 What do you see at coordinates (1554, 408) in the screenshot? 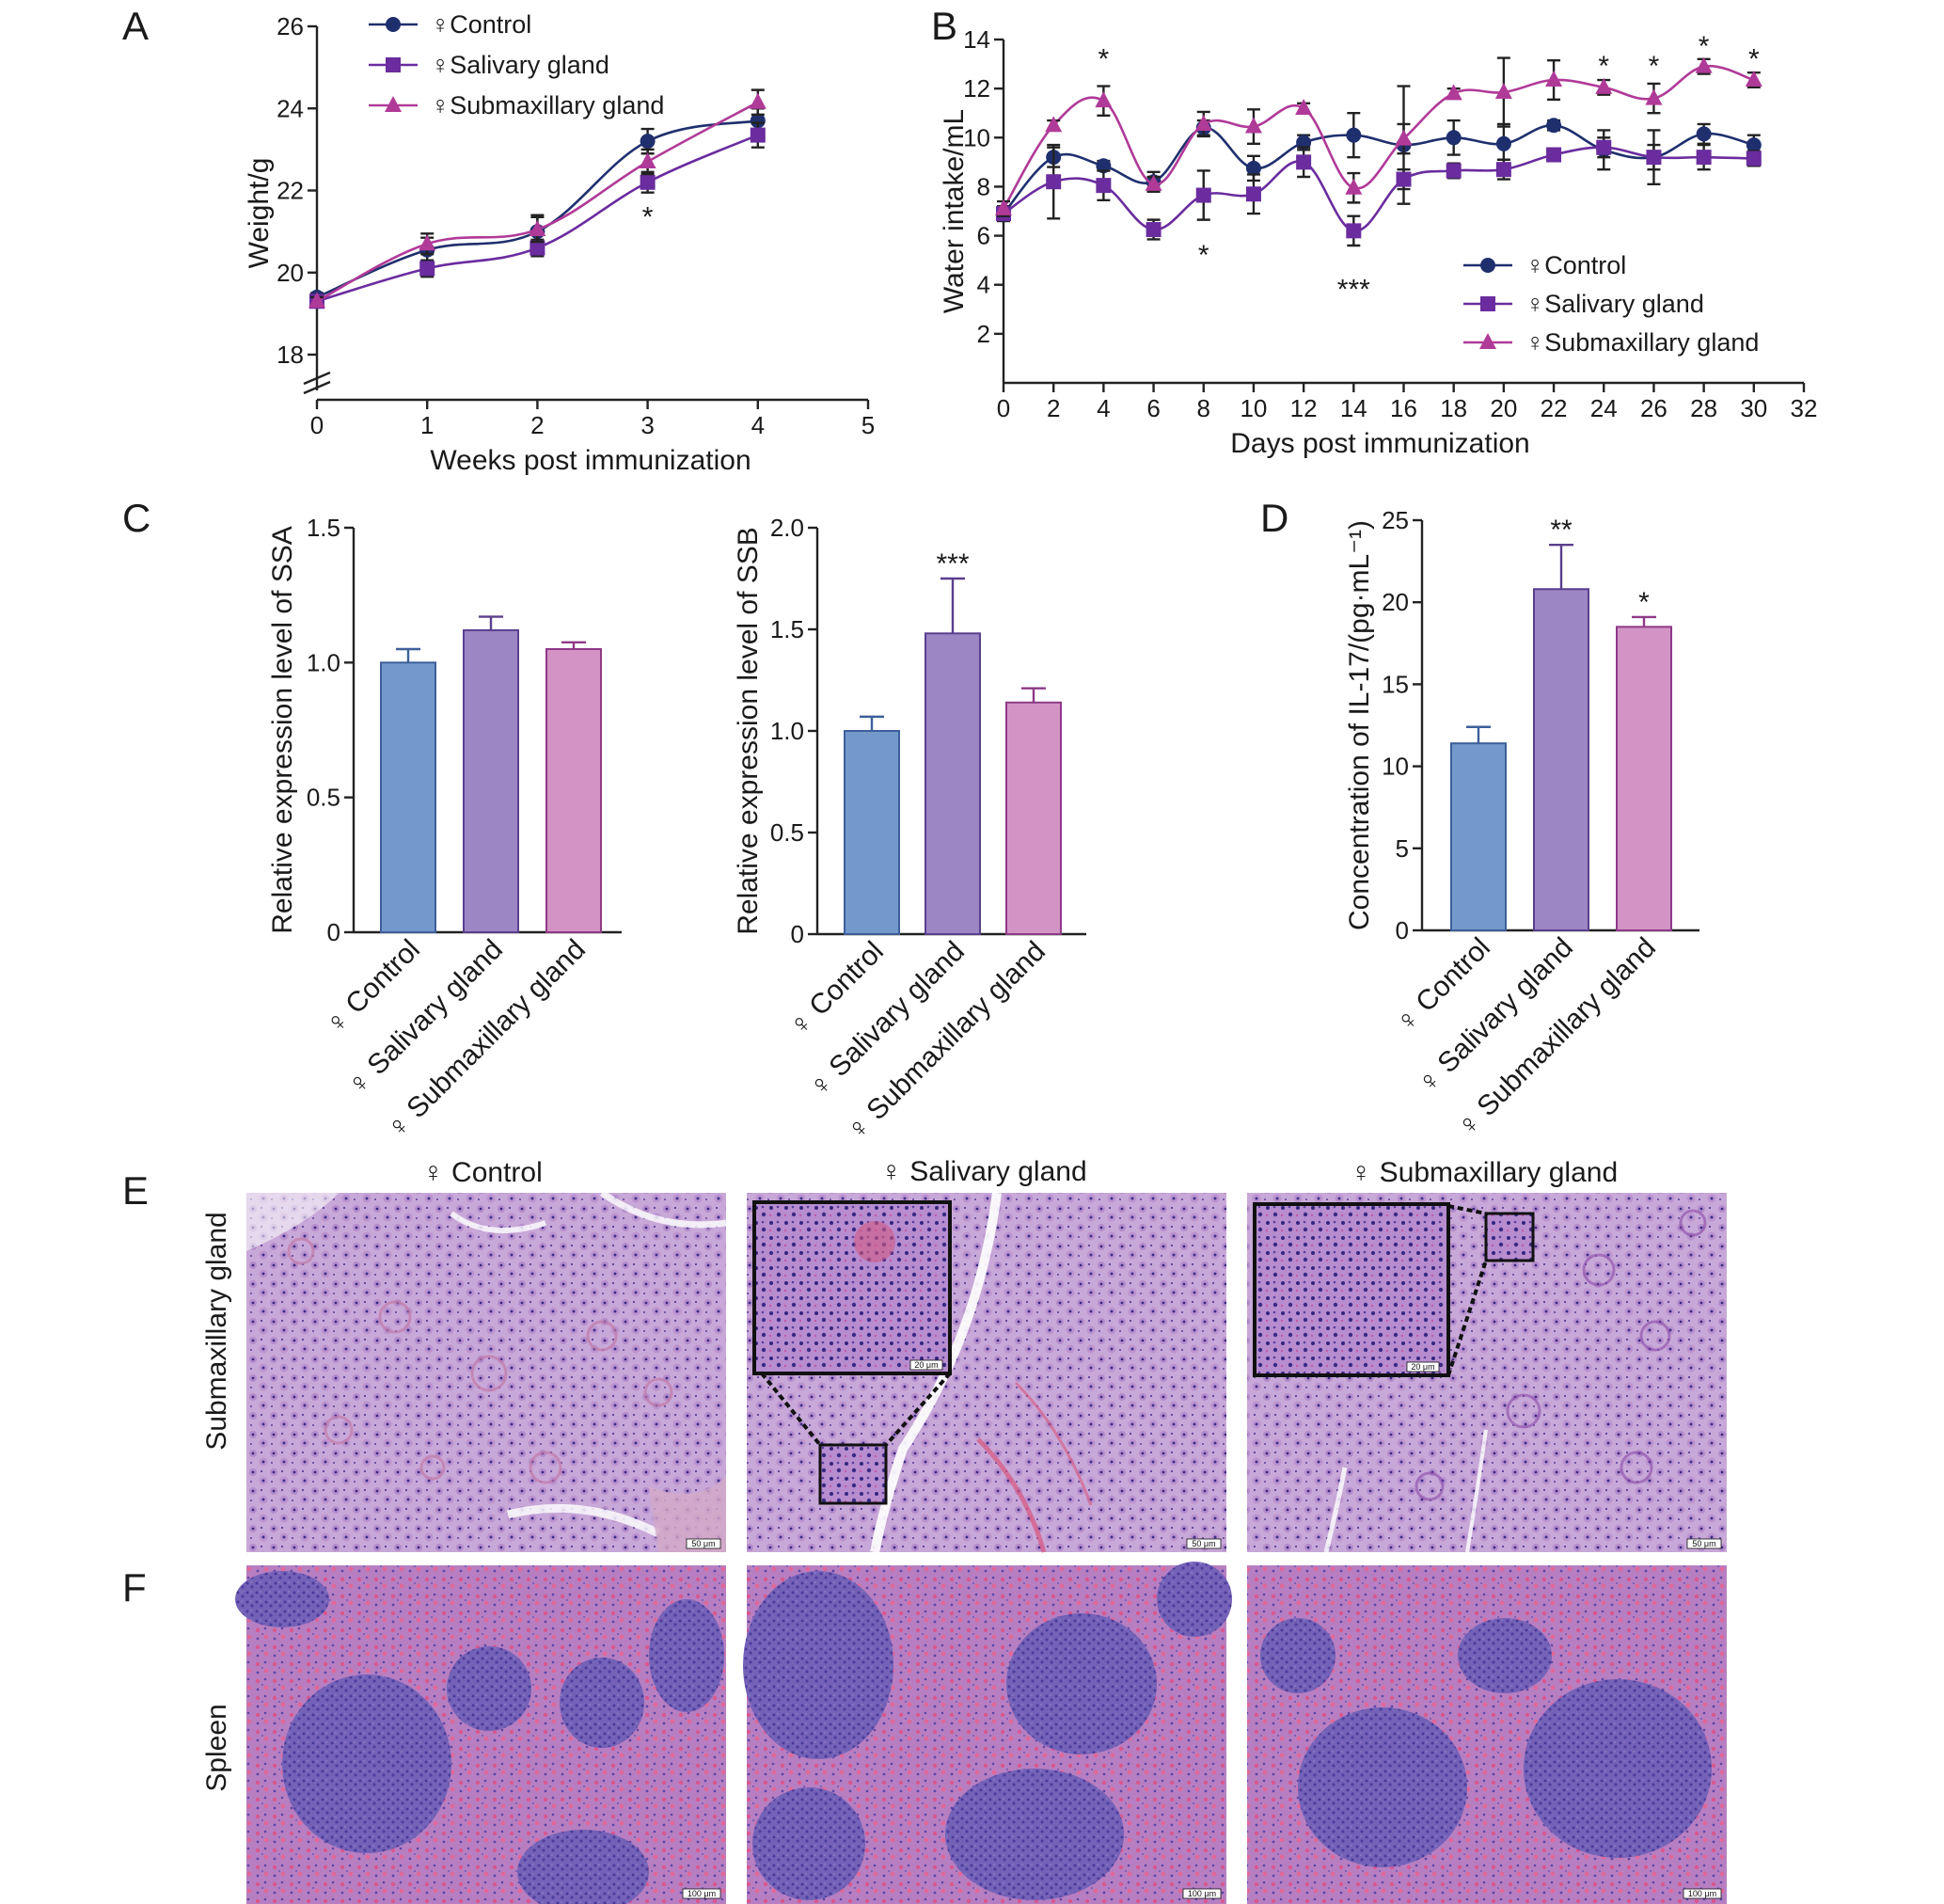
I see `x-tick-label: 22` at bounding box center [1554, 408].